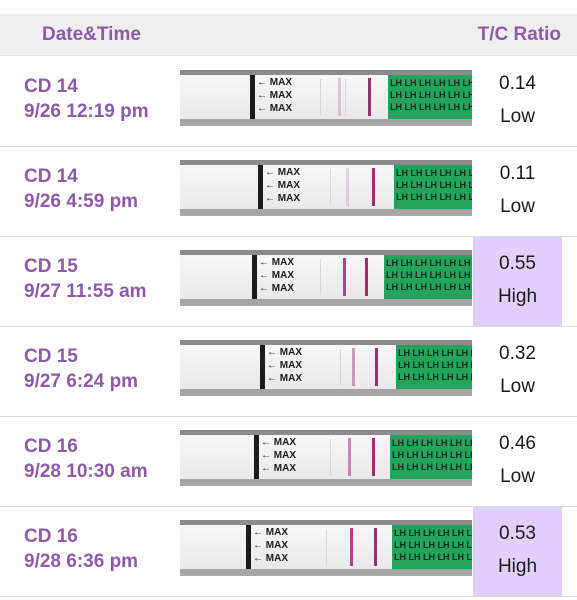 This screenshot has height=600, width=577. What do you see at coordinates (517, 353) in the screenshot?
I see `tc-ratio-value: 0.32` at bounding box center [517, 353].